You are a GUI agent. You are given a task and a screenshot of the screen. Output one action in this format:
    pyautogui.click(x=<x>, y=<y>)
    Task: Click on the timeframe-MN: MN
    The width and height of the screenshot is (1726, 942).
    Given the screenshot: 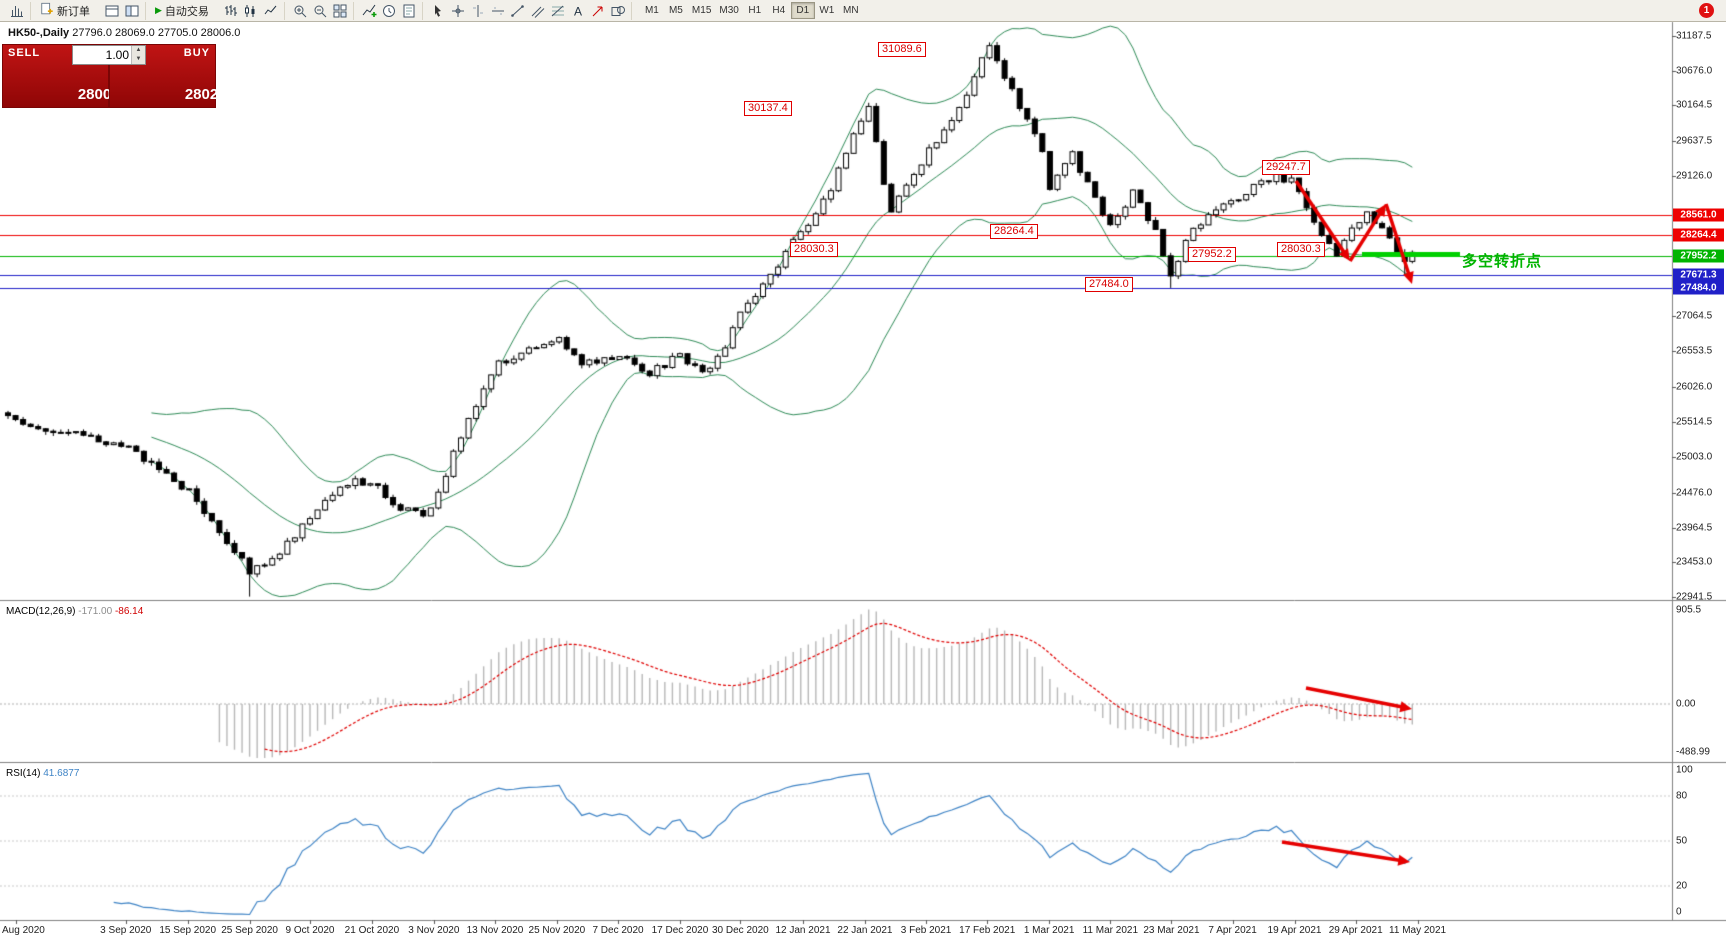 What is the action you would take?
    pyautogui.click(x=851, y=10)
    